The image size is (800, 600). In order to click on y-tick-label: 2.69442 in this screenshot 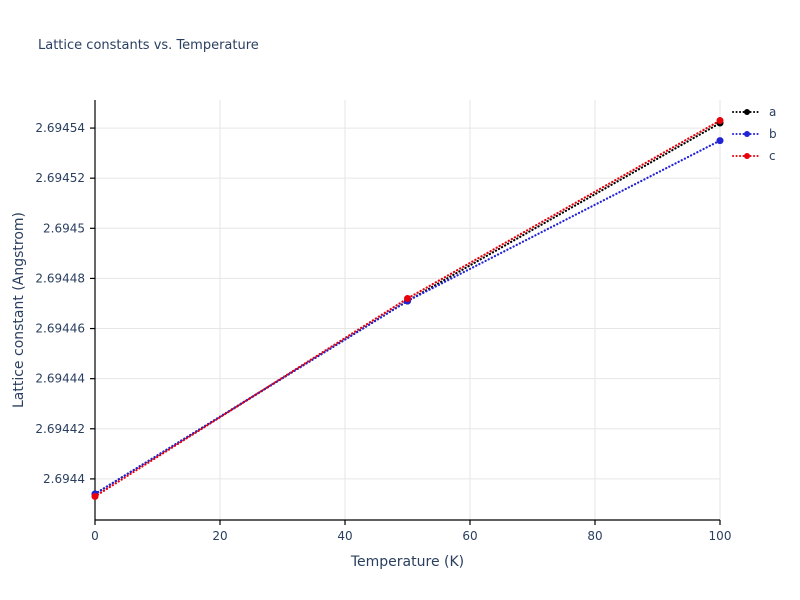, I will do `click(60, 429)`.